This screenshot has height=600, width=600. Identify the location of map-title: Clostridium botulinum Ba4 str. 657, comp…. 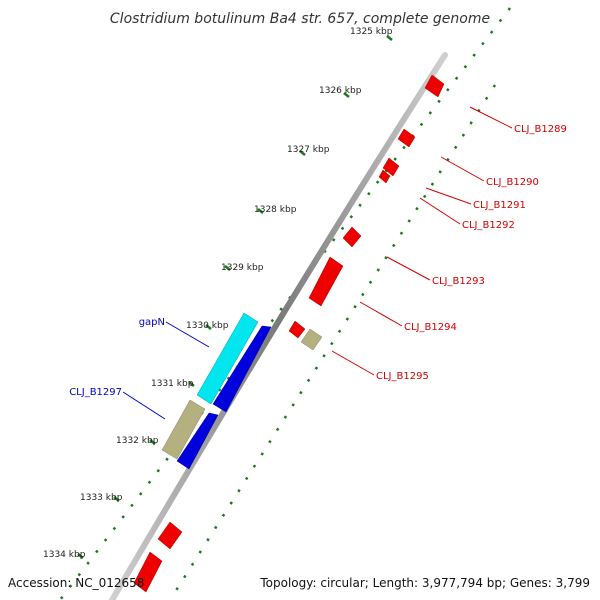
(300, 19).